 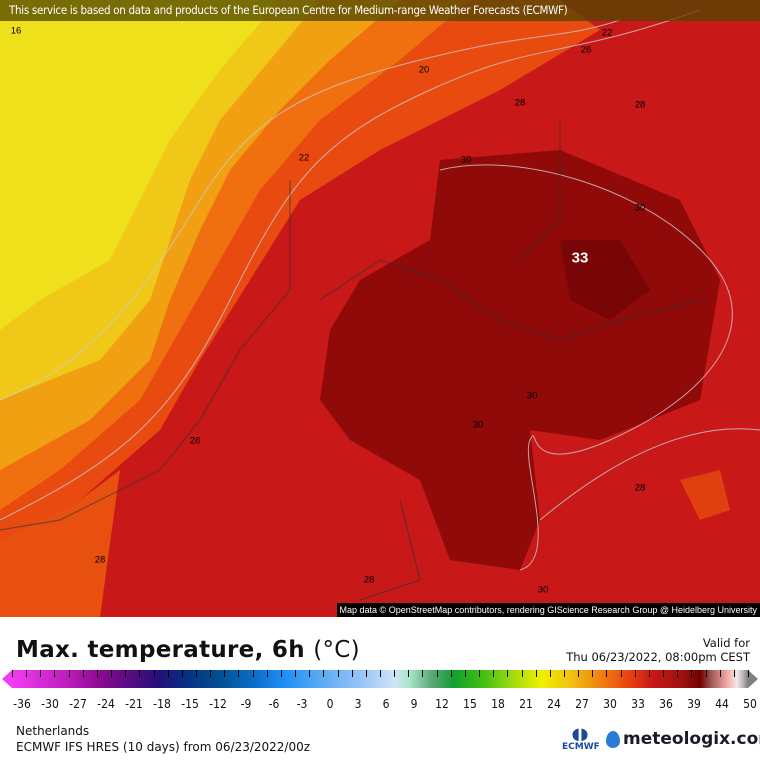 What do you see at coordinates (336, 650) in the screenshot?
I see `title-unit: (°C)` at bounding box center [336, 650].